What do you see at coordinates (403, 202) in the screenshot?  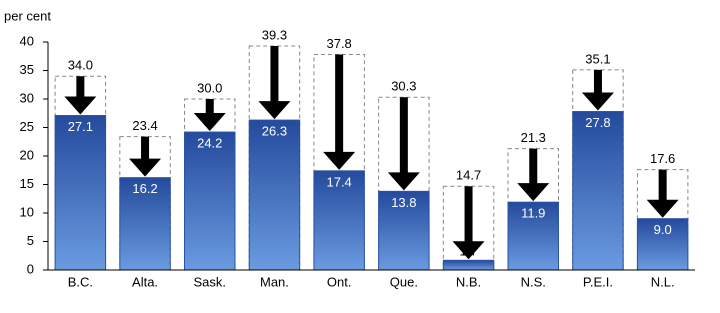 I see `after-label: 13.8` at bounding box center [403, 202].